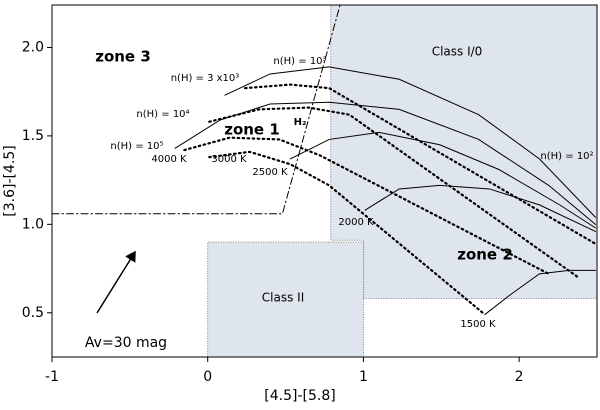 The width and height of the screenshot is (600, 410). Describe the element at coordinates (205, 78) in the screenshot. I see `annotation: n(H) = 3 x10³` at that location.